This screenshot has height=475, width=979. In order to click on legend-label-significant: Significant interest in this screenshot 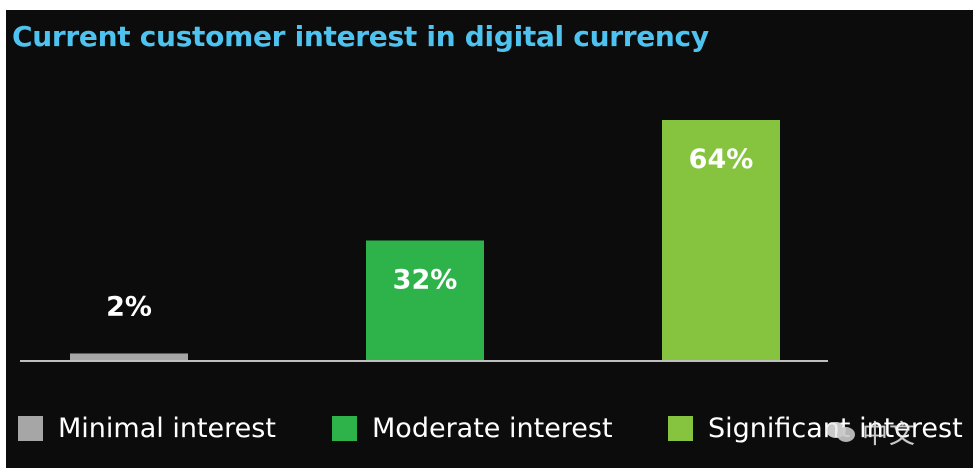, I will do `click(835, 428)`.